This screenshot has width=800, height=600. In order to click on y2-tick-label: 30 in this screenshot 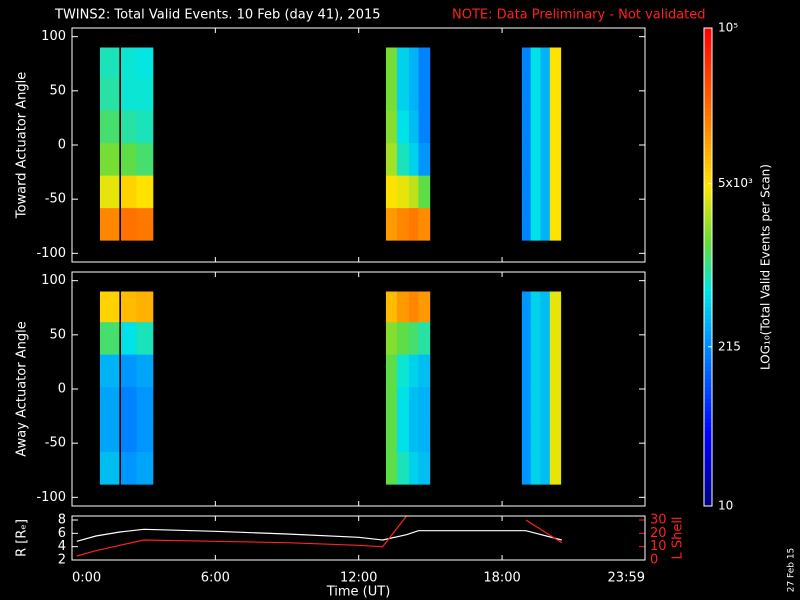, I will do `click(658, 520)`.